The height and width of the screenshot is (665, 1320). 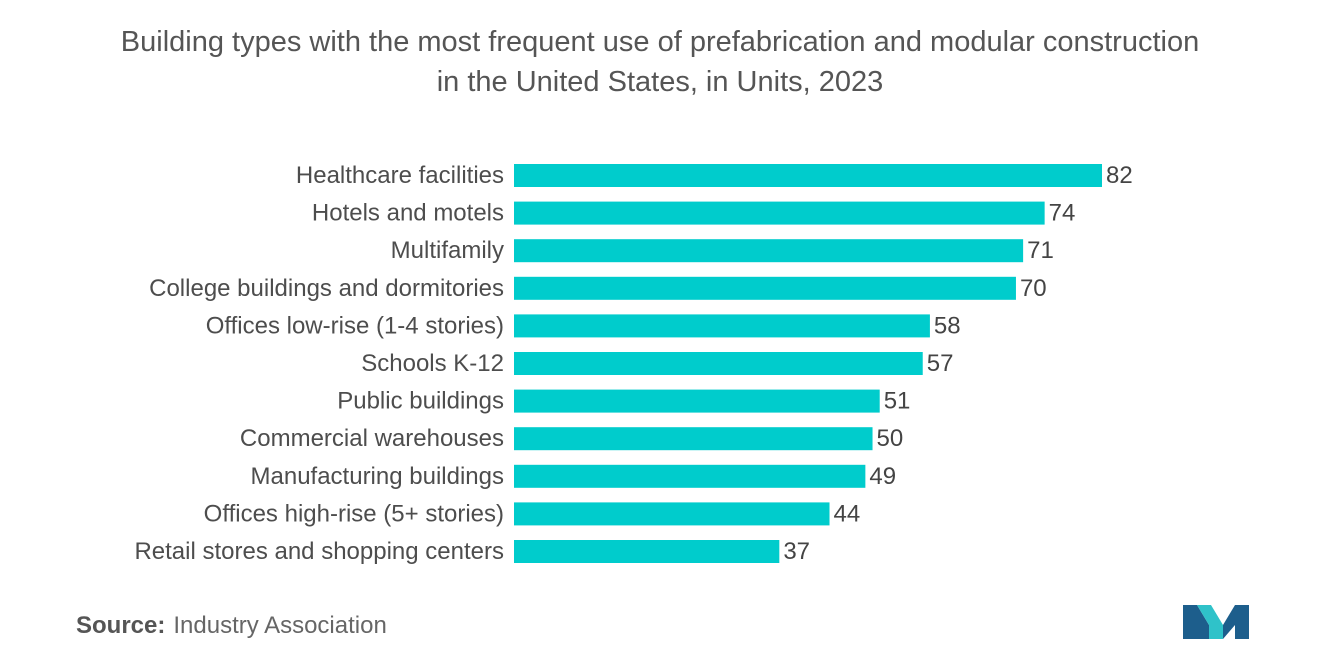 I want to click on source-label: Source:, so click(x=121, y=625).